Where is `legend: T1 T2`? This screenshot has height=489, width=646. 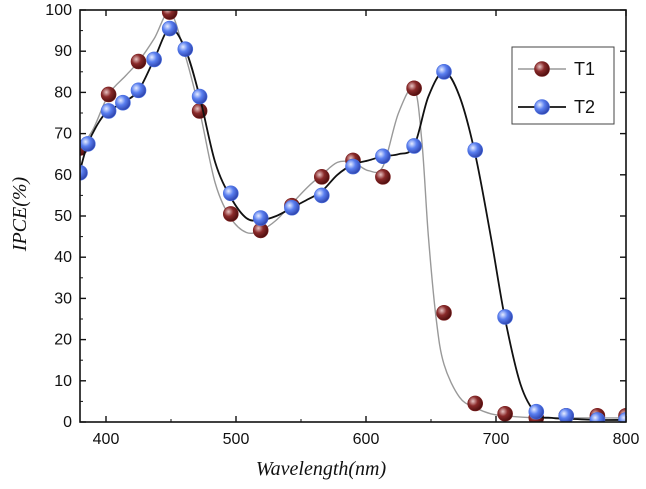 legend: T1 T2 is located at coordinates (563, 85).